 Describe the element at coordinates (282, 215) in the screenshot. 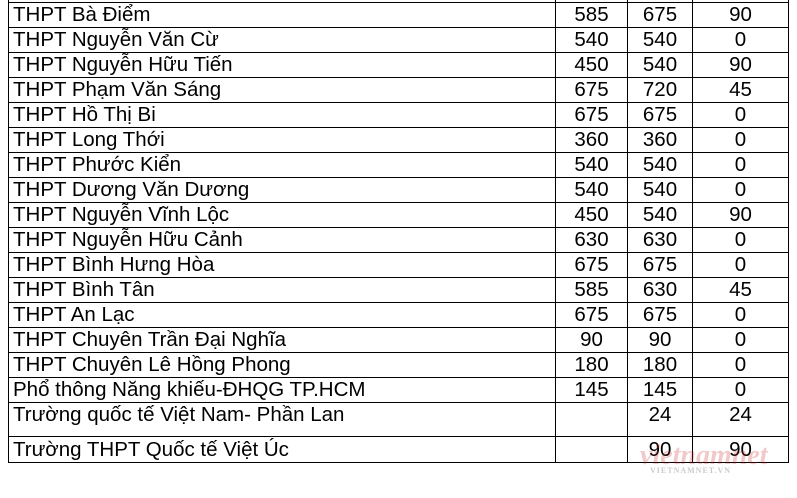

I see `school-name-cell: THPT Nguyễn Vĩnh Lộc` at that location.